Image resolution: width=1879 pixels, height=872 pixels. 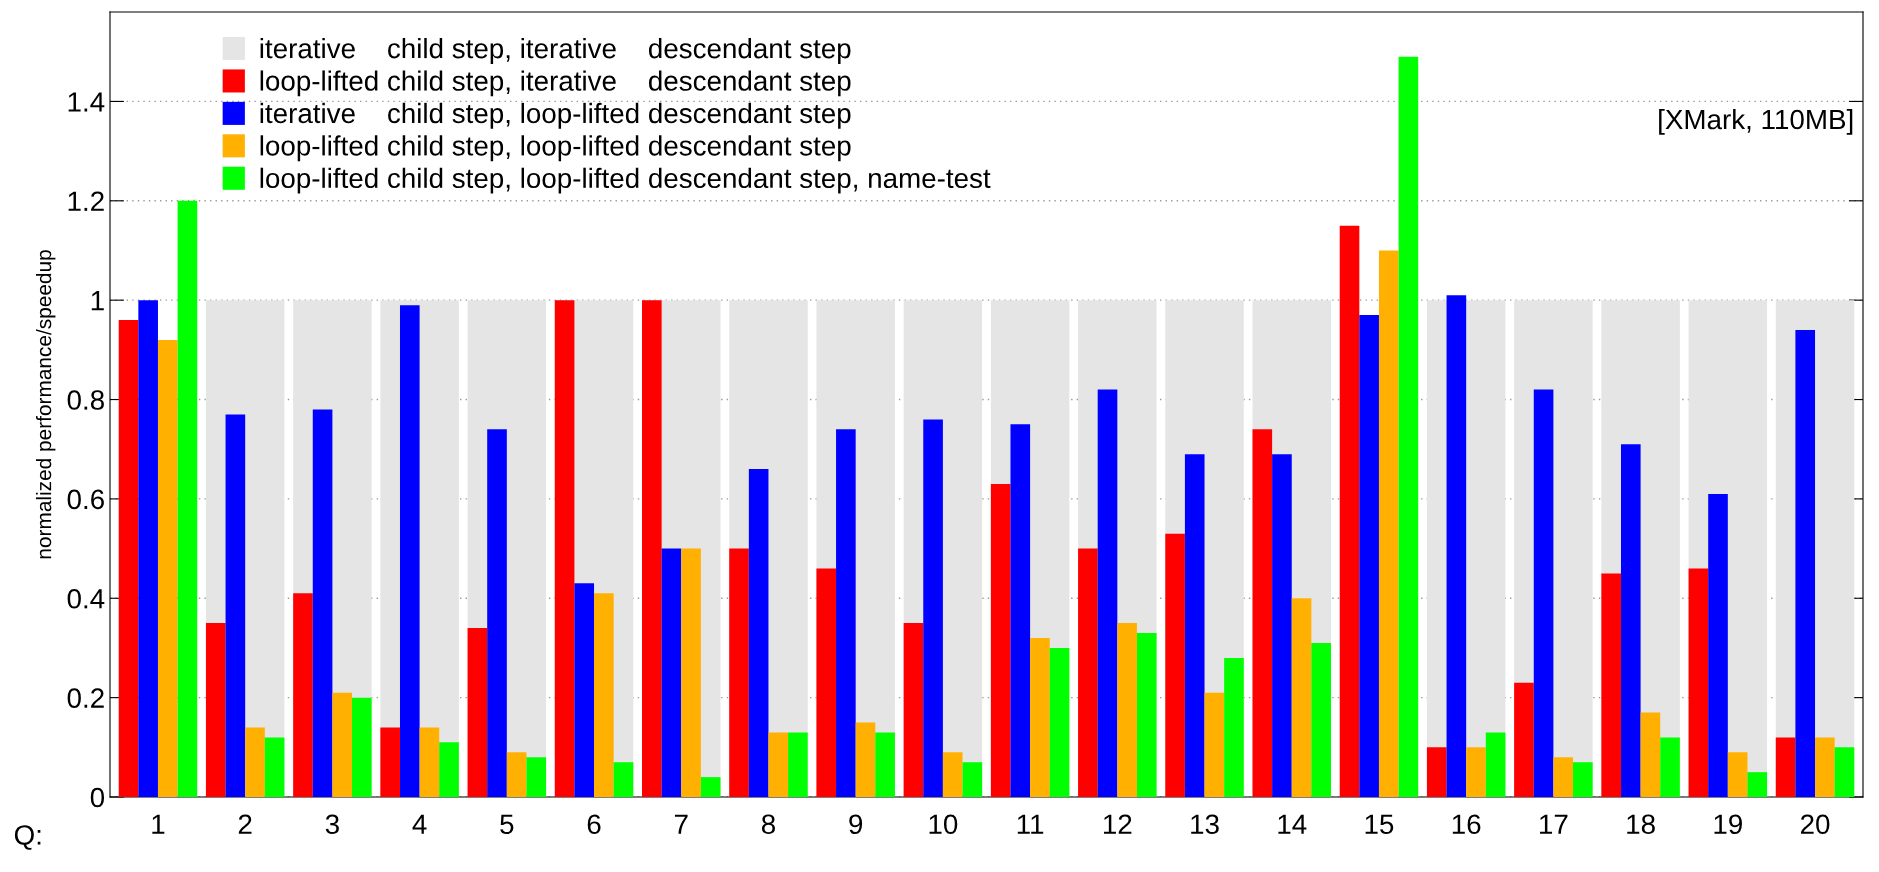 What do you see at coordinates (1466, 824) in the screenshot?
I see `x-tick-label: 16` at bounding box center [1466, 824].